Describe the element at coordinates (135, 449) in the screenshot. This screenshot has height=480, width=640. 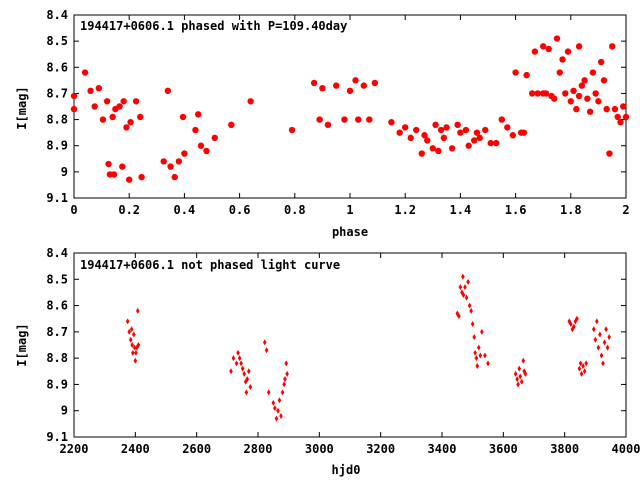
I see `unphased-x-tick-label: 2400` at that location.